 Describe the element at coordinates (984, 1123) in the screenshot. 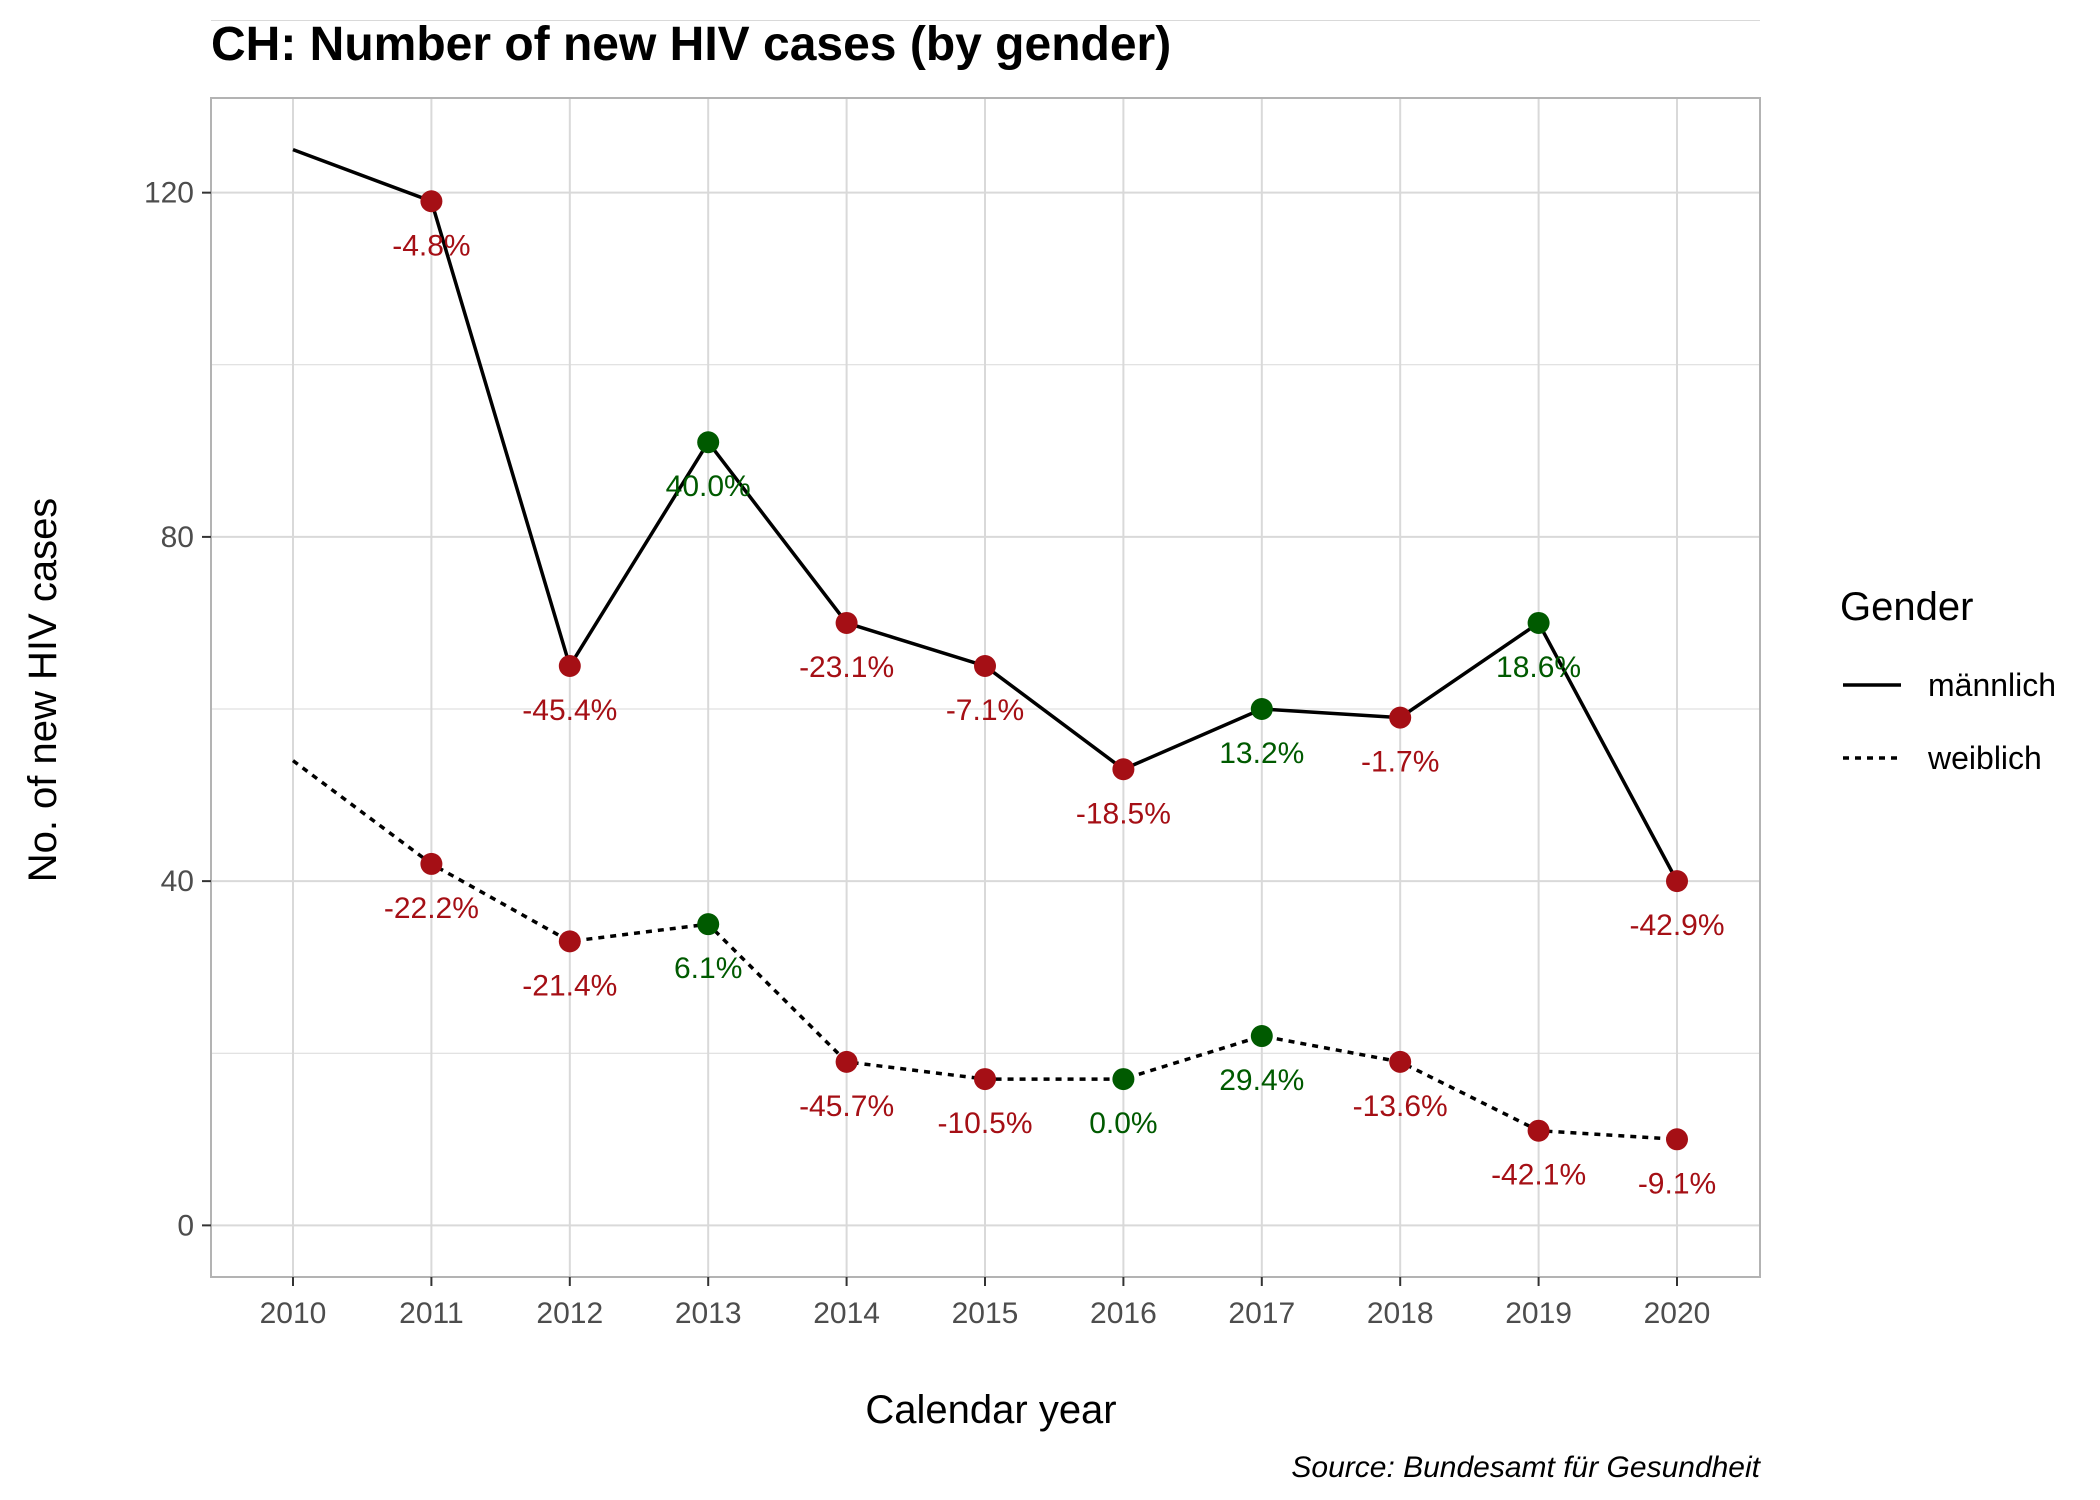

I see `data-label: -10.5%` at that location.